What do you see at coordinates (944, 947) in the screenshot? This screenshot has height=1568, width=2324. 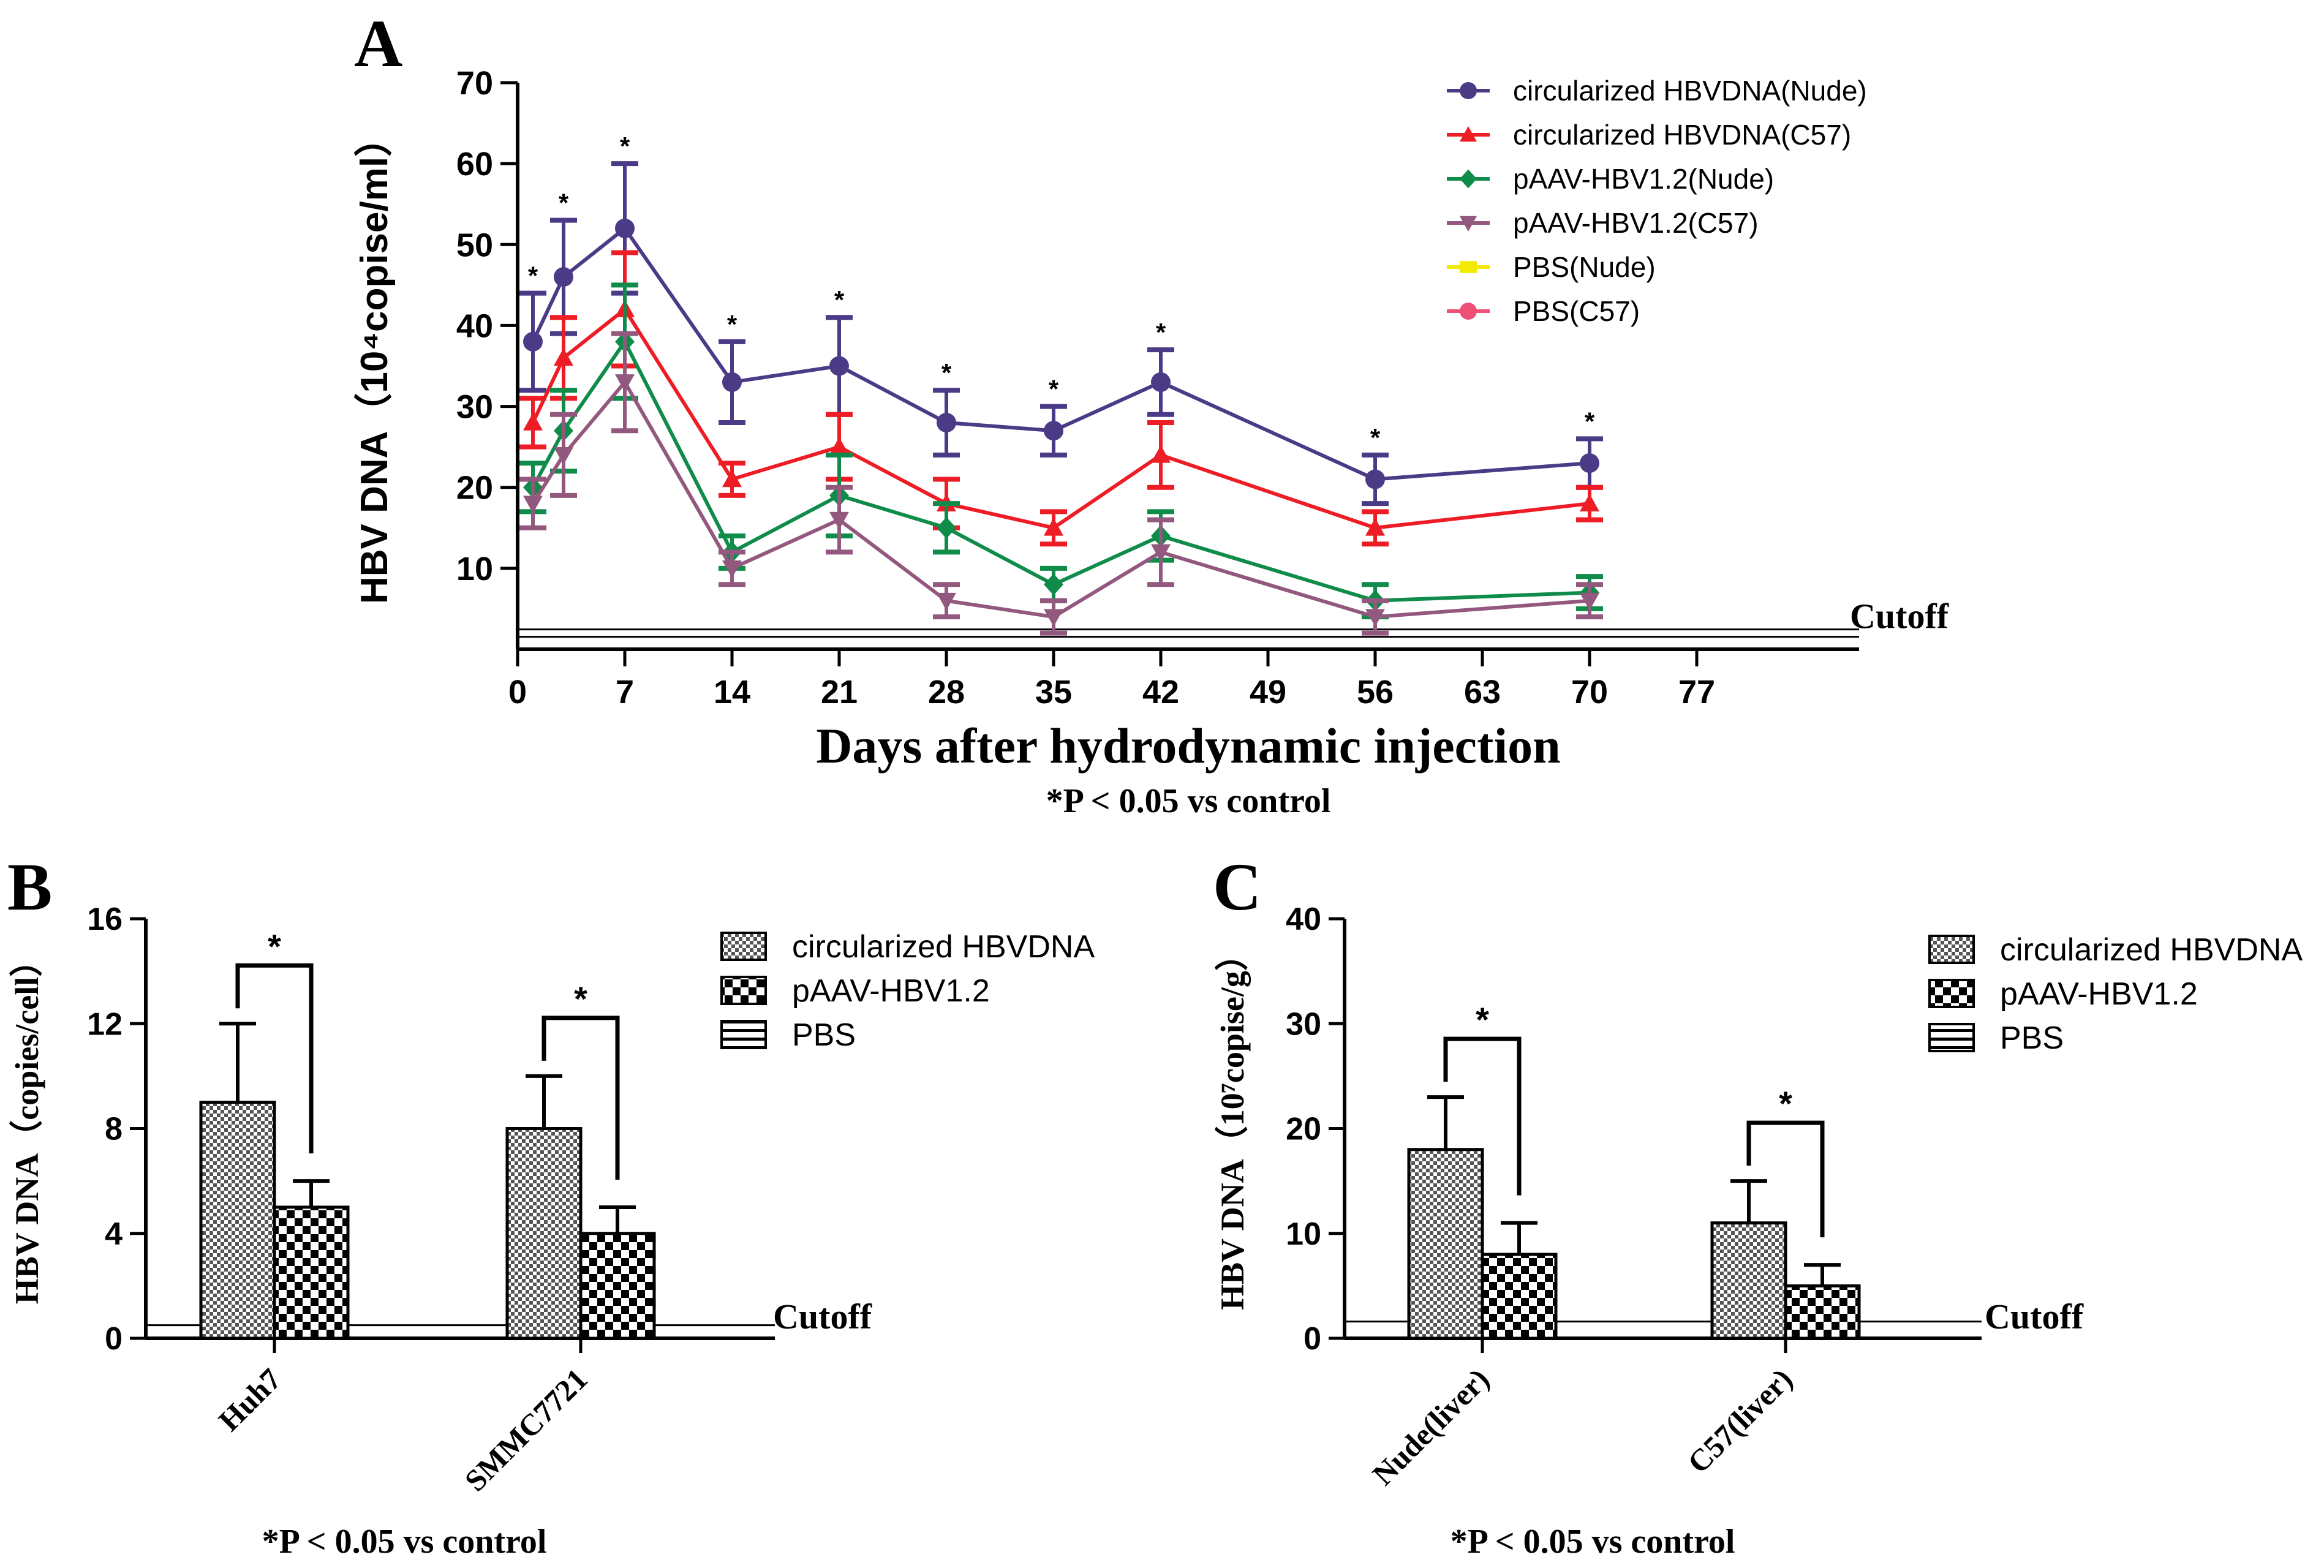 I see `legend-label: circularized HBVDNA` at bounding box center [944, 947].